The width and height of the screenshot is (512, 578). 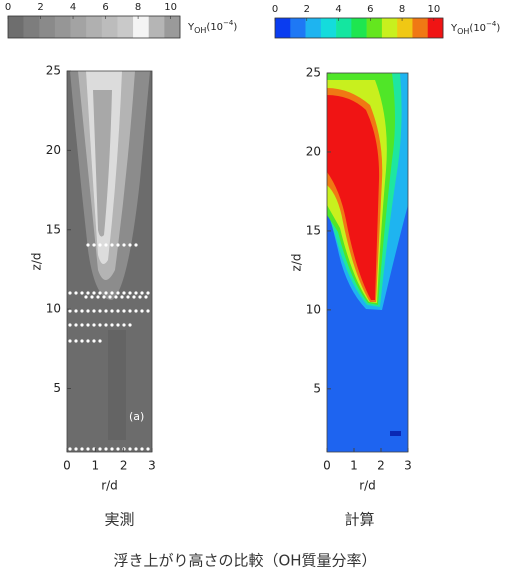 What do you see at coordinates (359, 520) in the screenshot?
I see `panel-caption: 計算` at bounding box center [359, 520].